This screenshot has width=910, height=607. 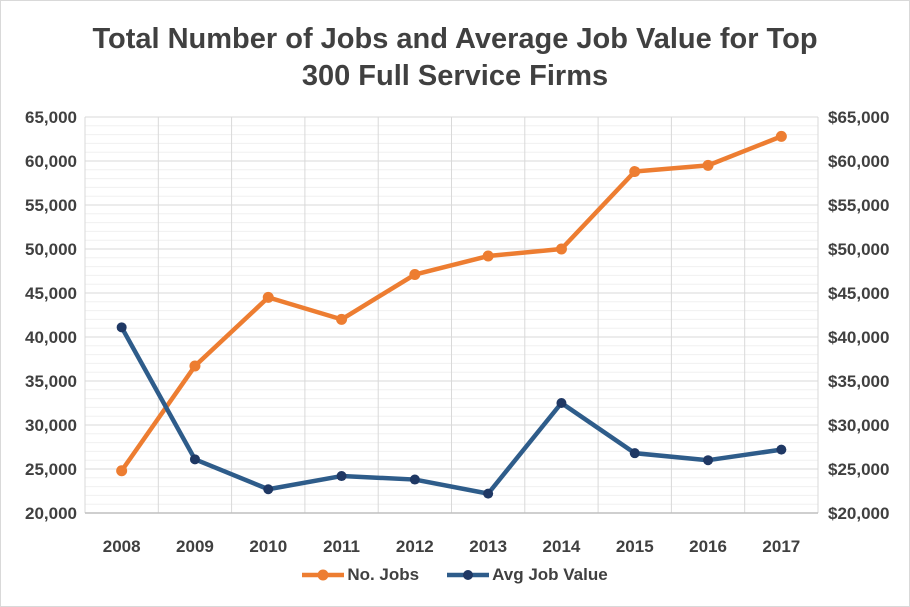 What do you see at coordinates (858, 205) in the screenshot?
I see `right-axis-tick-label: $55,000` at bounding box center [858, 205].